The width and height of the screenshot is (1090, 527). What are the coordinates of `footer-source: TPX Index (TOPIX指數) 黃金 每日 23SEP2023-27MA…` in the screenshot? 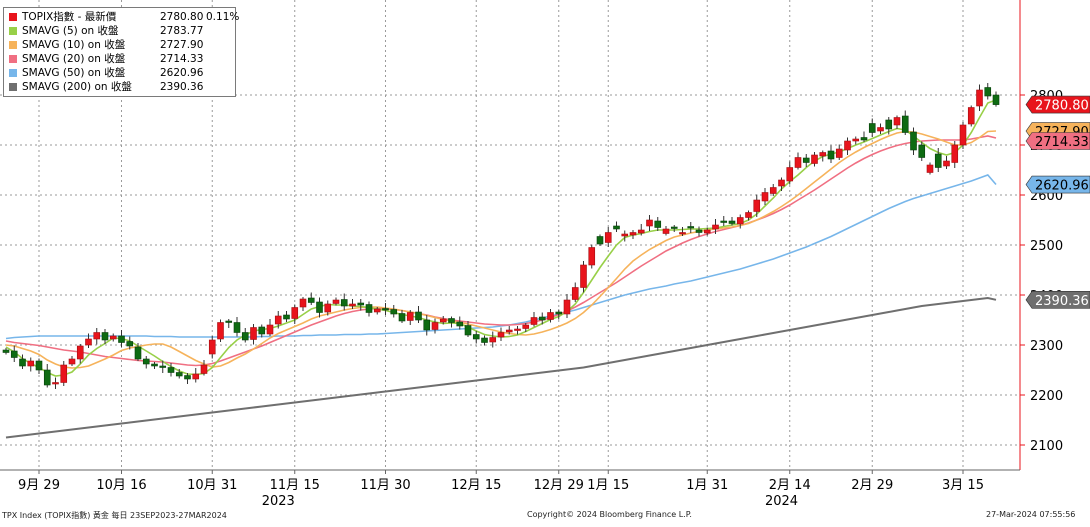 It's located at (114, 515).